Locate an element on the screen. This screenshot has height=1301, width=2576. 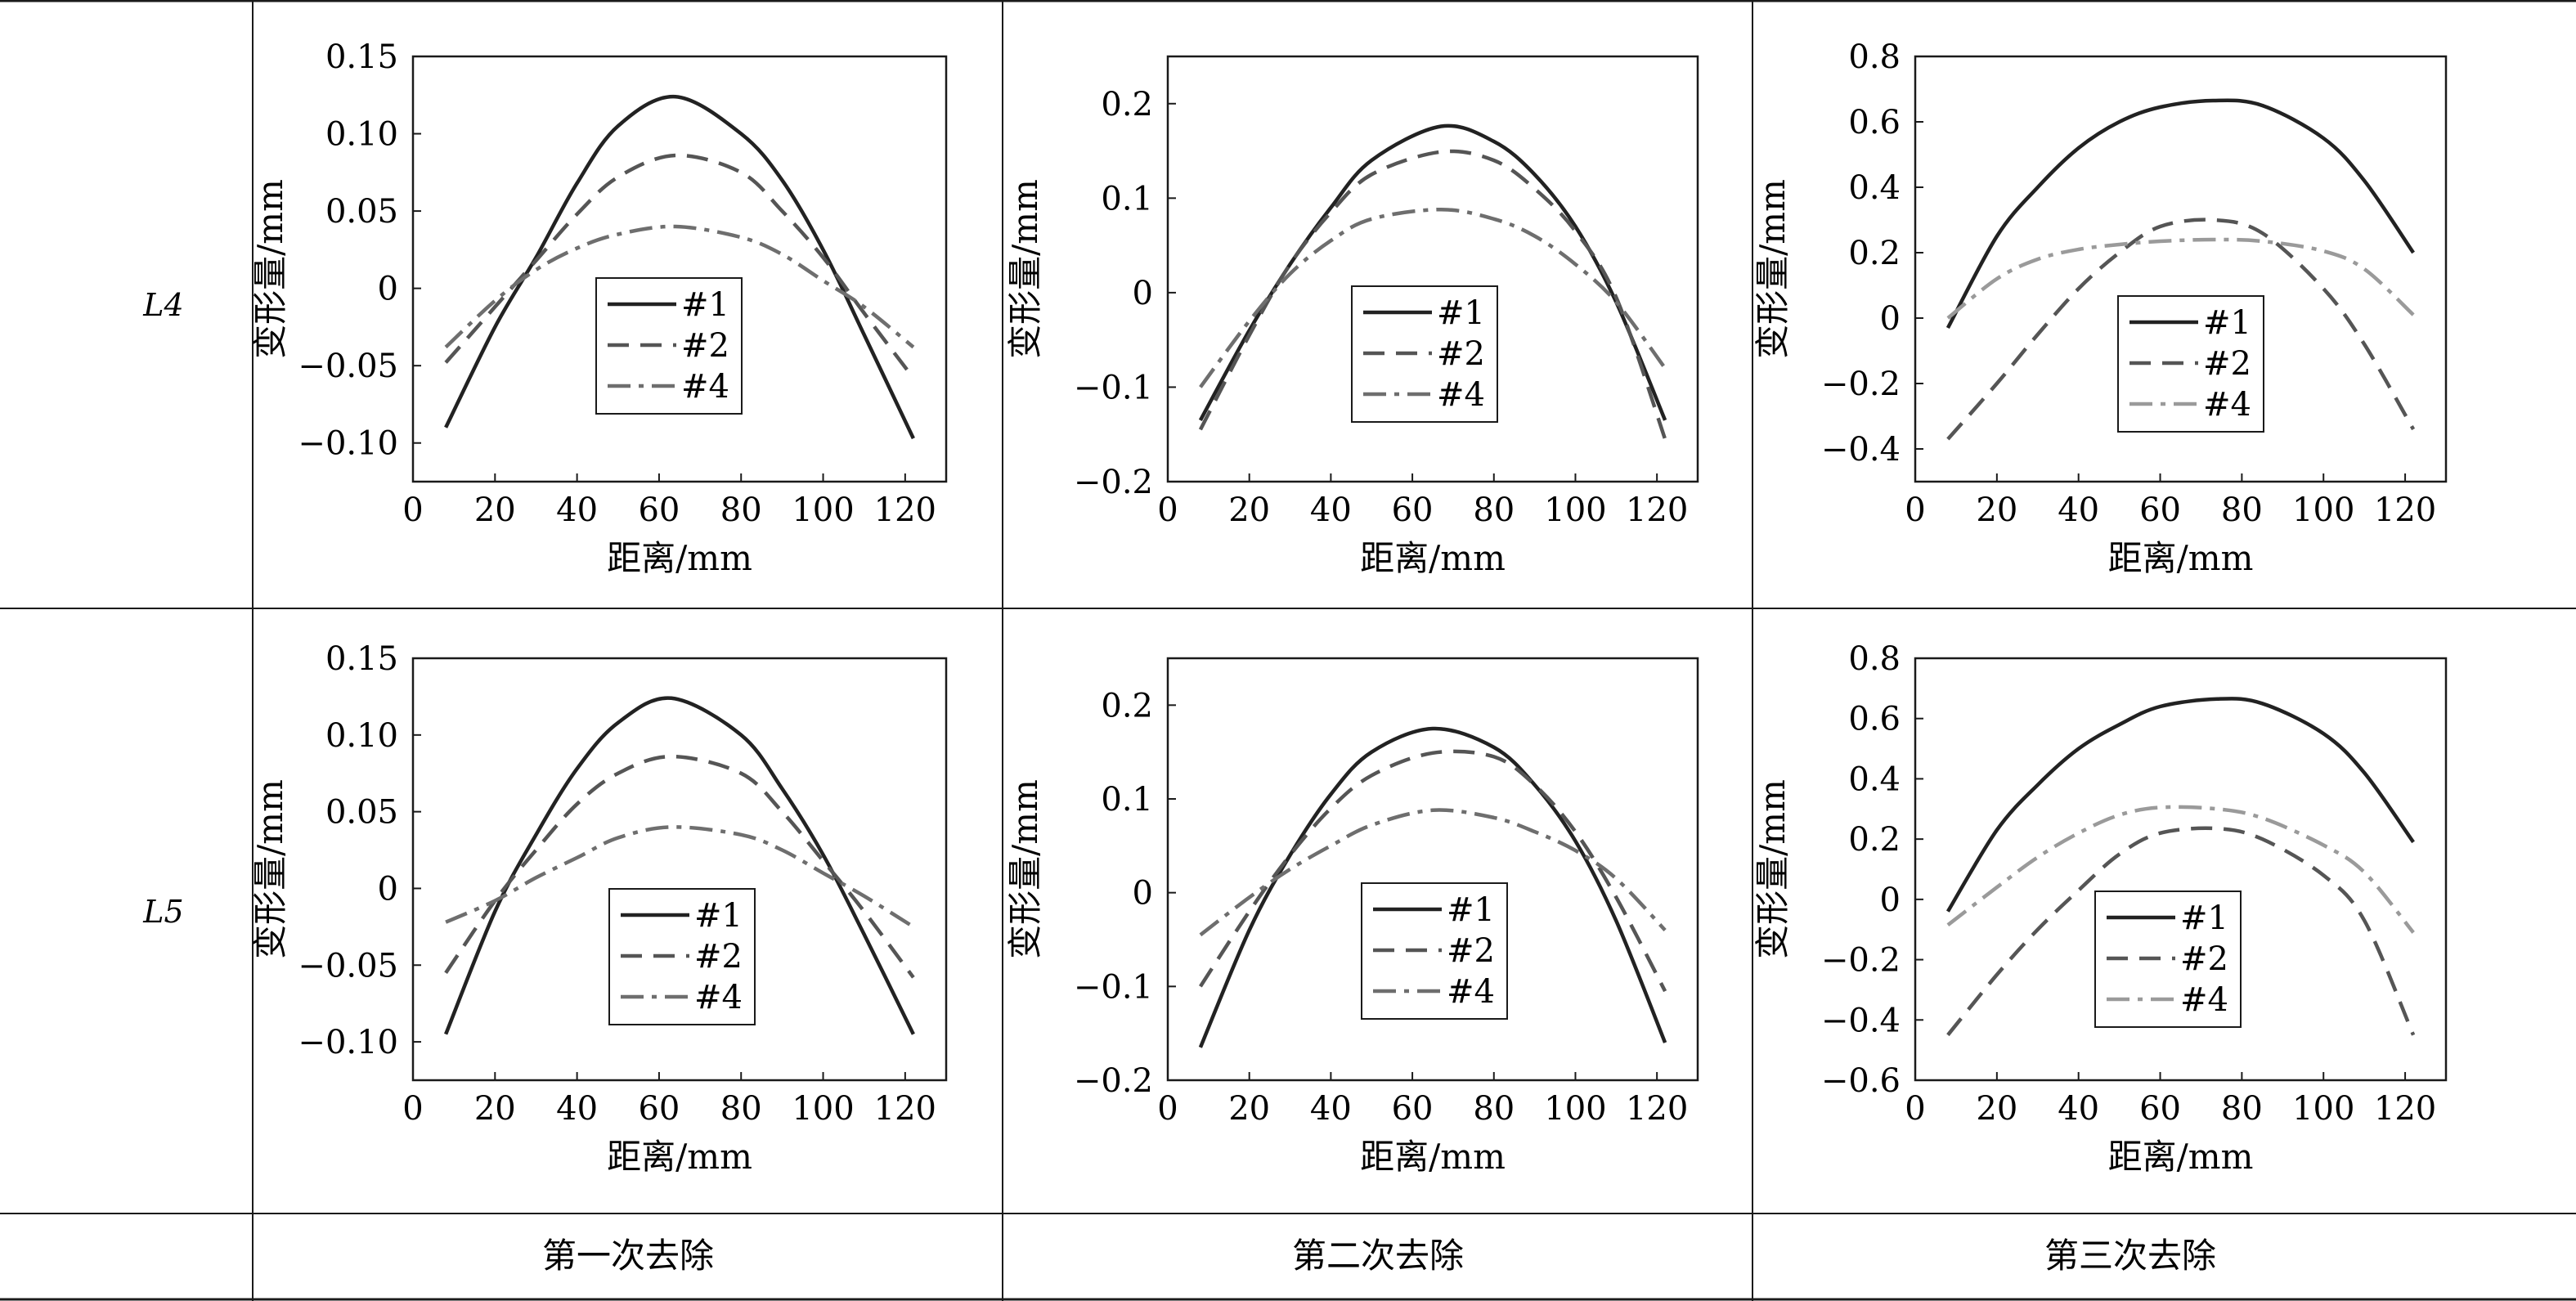
column-label-second-removal: 第二次去除 is located at coordinates (1378, 1256).